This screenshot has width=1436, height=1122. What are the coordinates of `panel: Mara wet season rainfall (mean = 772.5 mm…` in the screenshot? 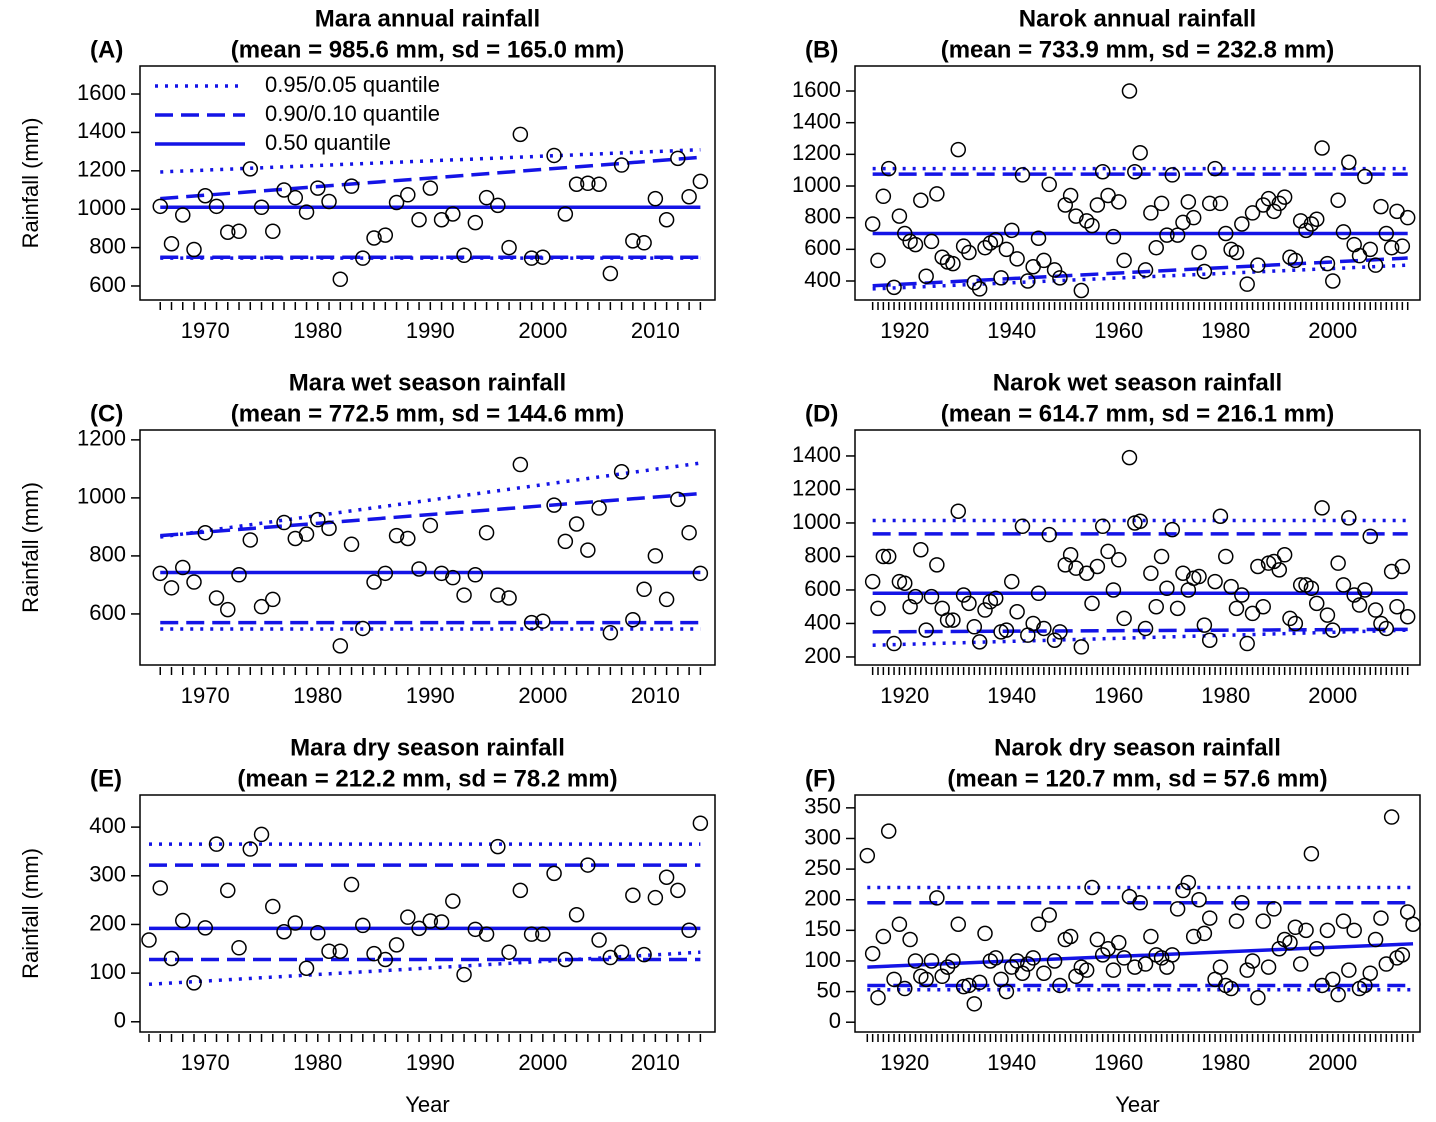 It's located at (367, 538).